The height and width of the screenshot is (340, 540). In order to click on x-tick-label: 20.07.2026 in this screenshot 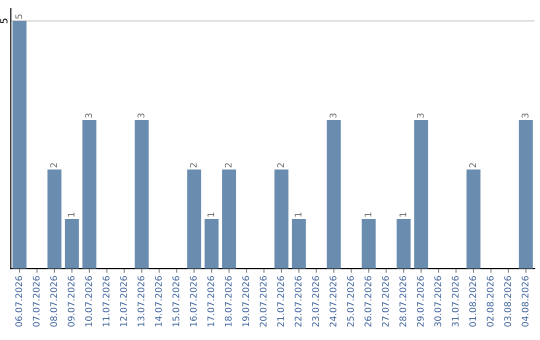, I will do `click(263, 301)`.